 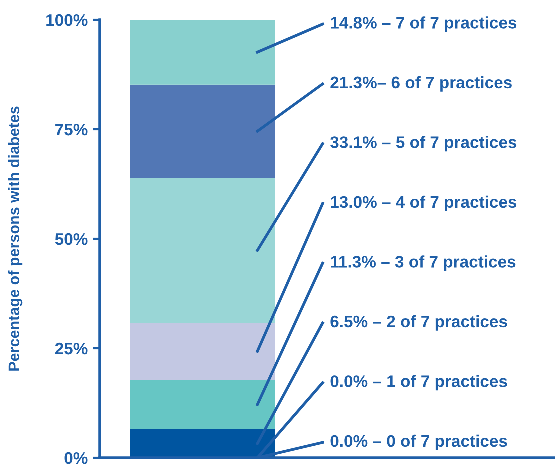 I want to click on y-tick-label: 75%, so click(x=72, y=130).